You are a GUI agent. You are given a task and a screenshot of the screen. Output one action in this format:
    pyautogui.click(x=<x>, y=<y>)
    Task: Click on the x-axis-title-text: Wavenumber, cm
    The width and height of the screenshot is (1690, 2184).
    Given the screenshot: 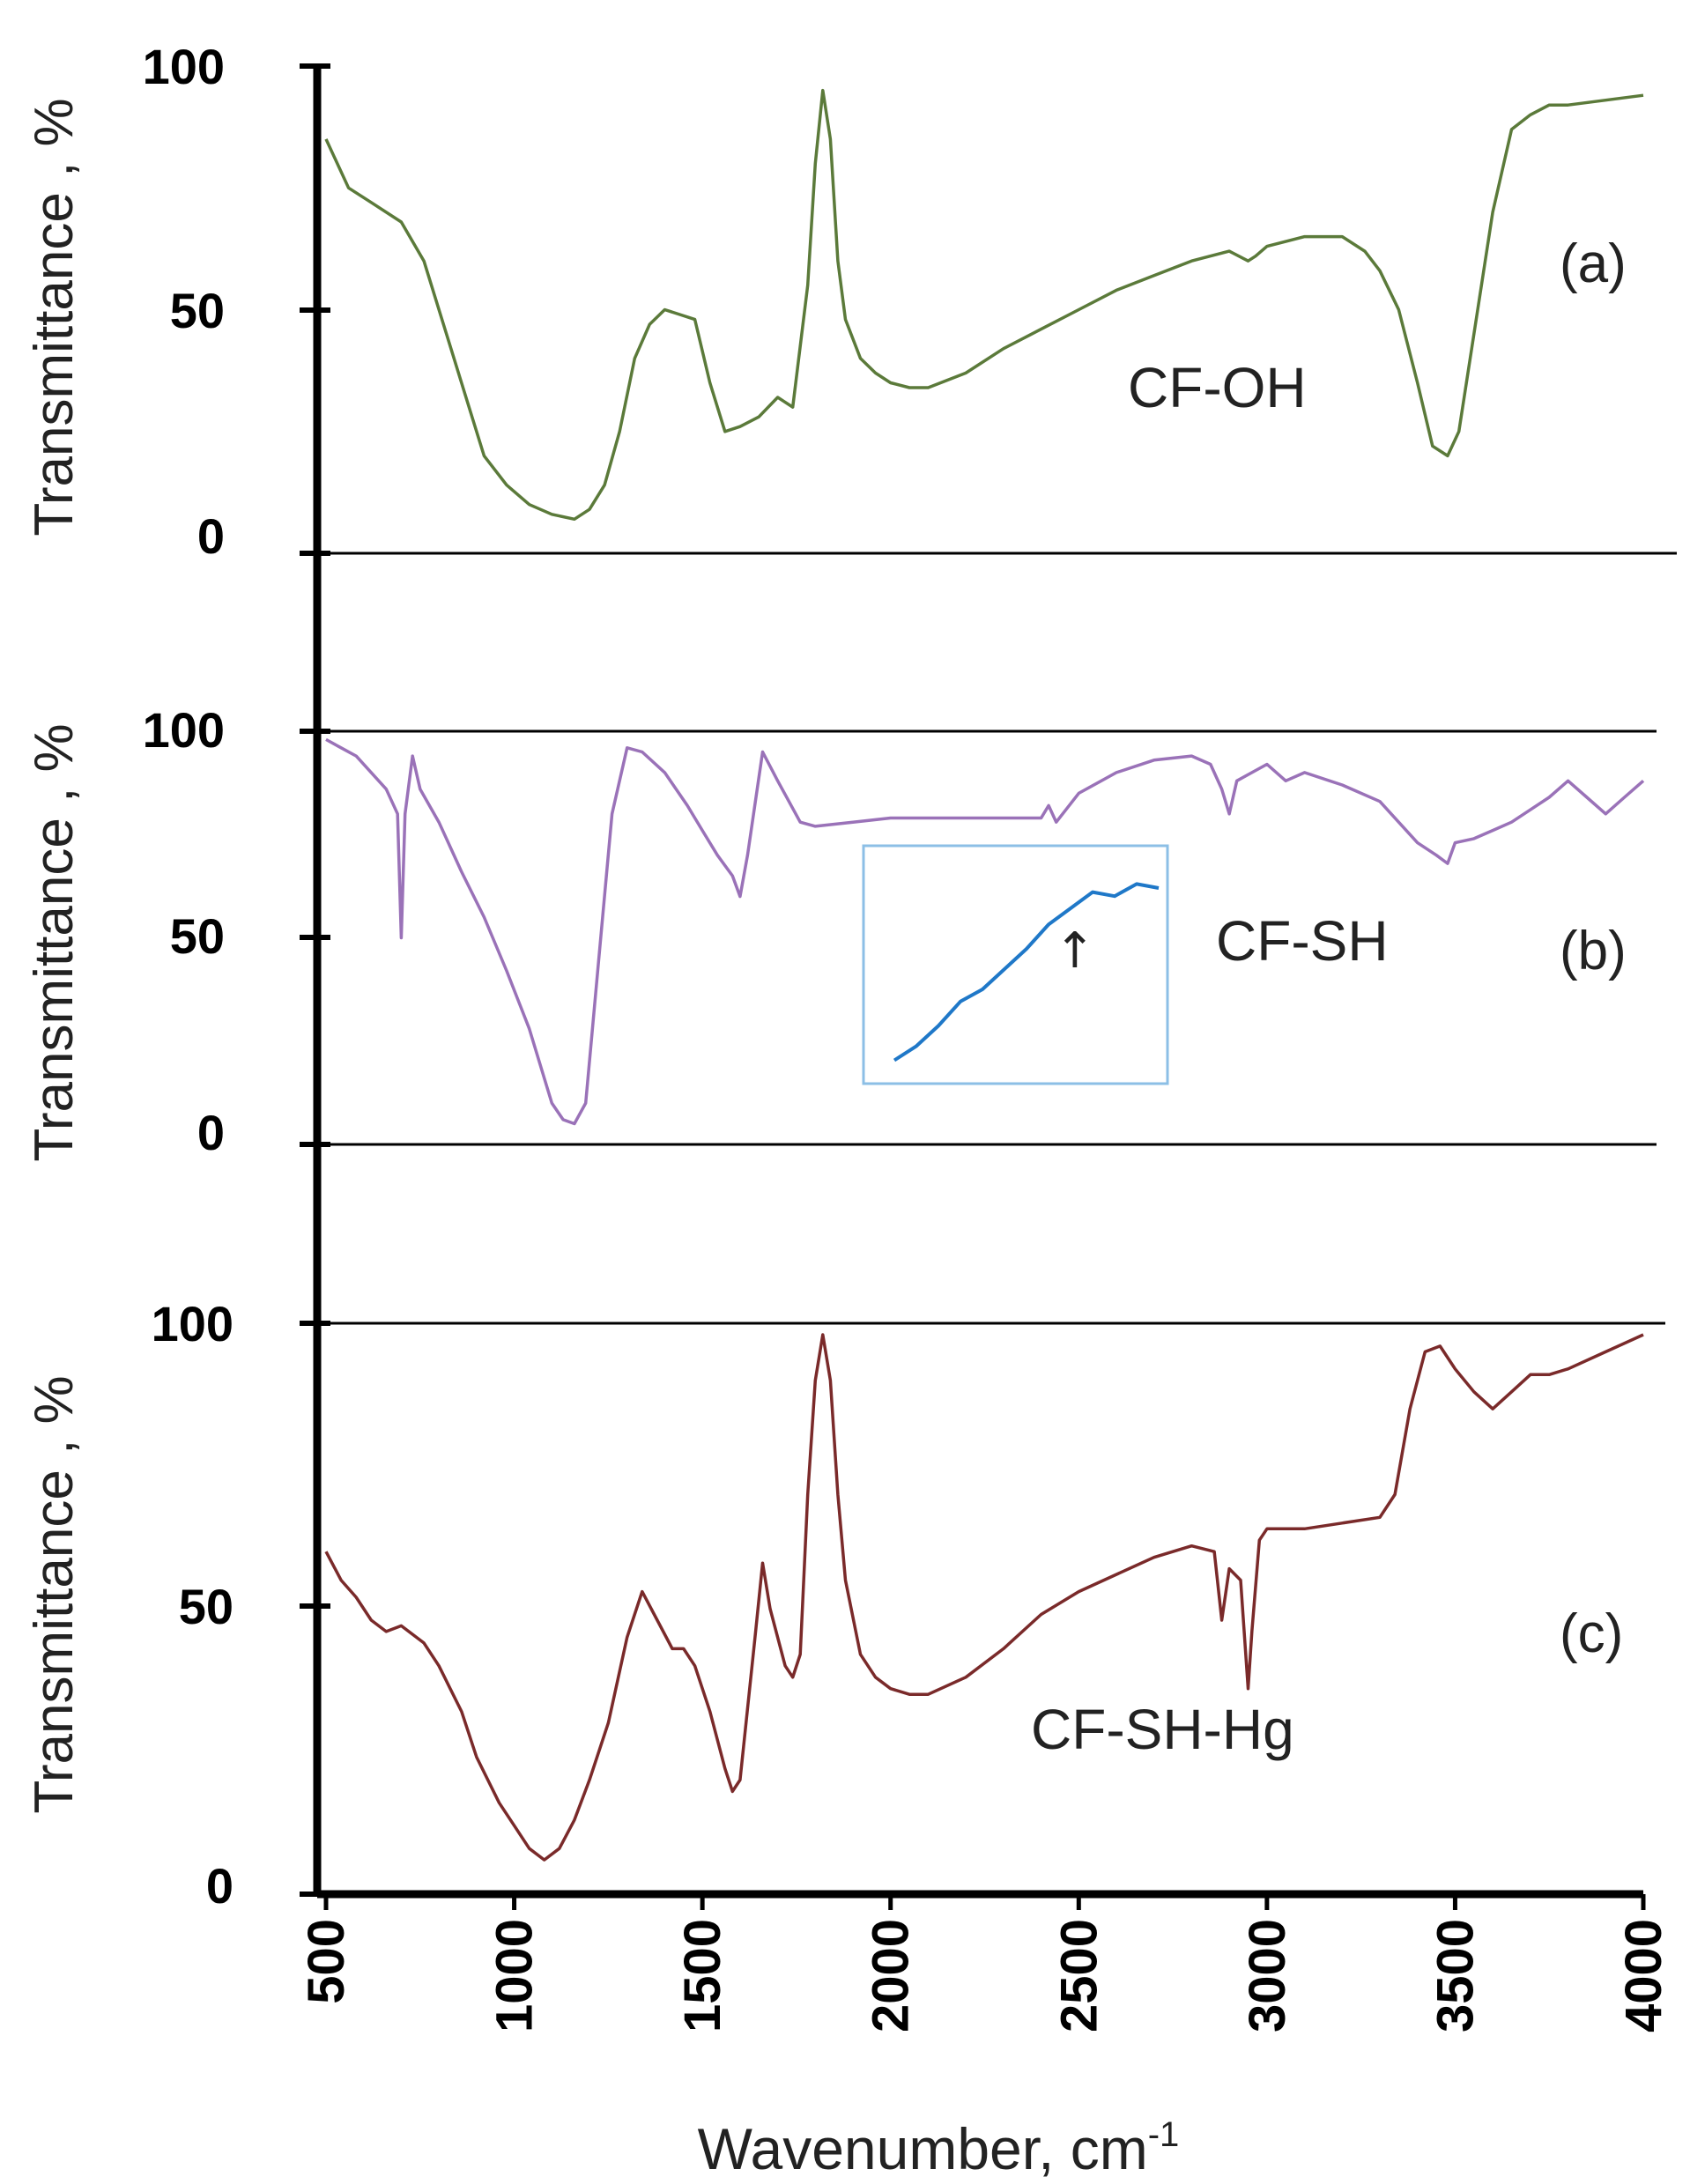 What is the action you would take?
    pyautogui.click(x=923, y=2148)
    